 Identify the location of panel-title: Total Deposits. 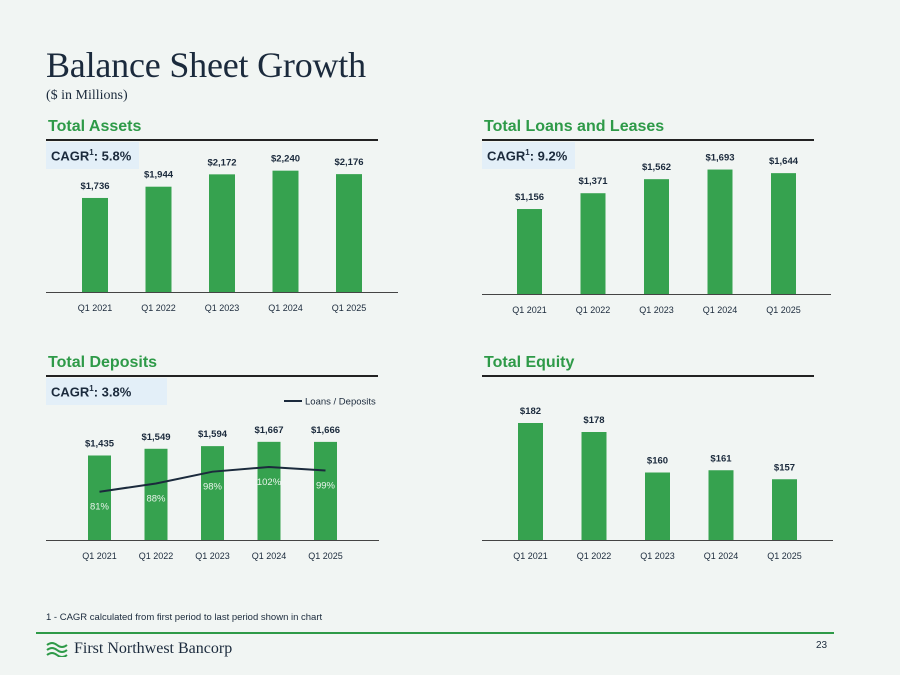
(103, 362).